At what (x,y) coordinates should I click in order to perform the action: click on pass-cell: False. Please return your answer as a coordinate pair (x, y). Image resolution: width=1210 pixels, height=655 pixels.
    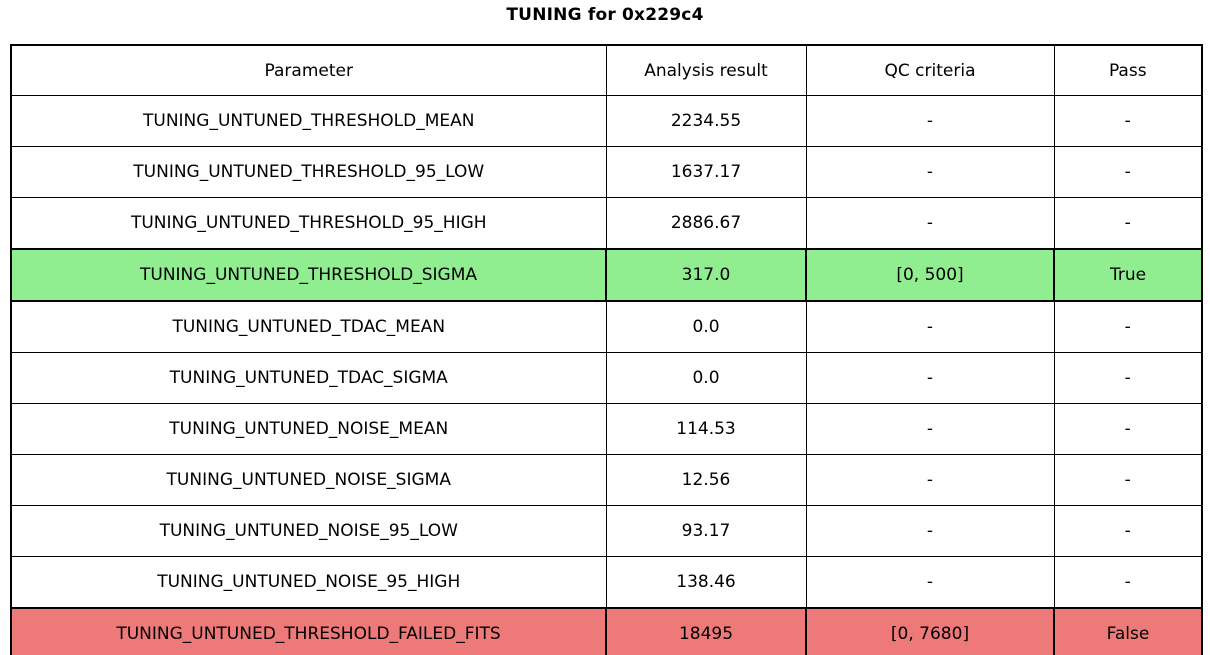
    Looking at the image, I should click on (1128, 631).